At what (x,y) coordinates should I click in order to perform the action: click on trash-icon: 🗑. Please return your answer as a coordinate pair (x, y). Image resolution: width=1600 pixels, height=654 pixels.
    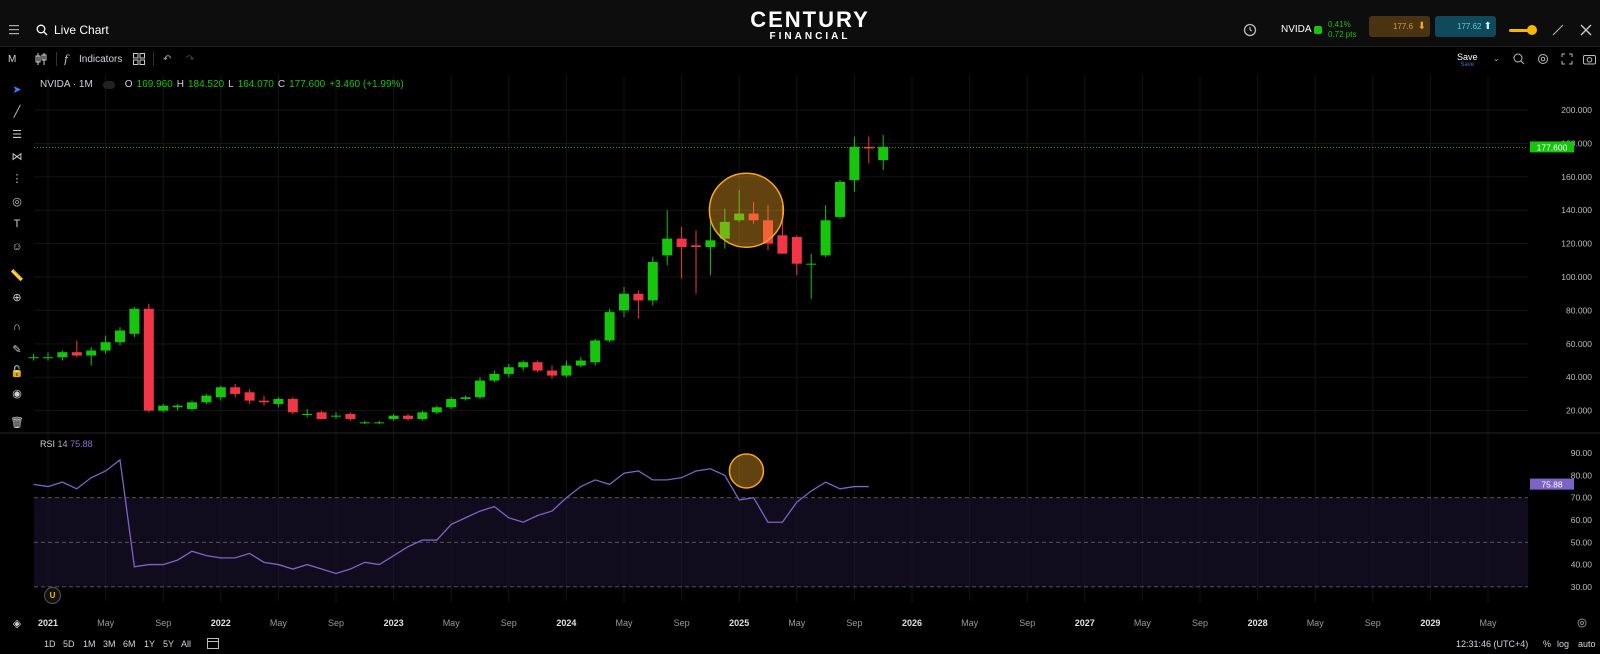
    Looking at the image, I should click on (17, 423).